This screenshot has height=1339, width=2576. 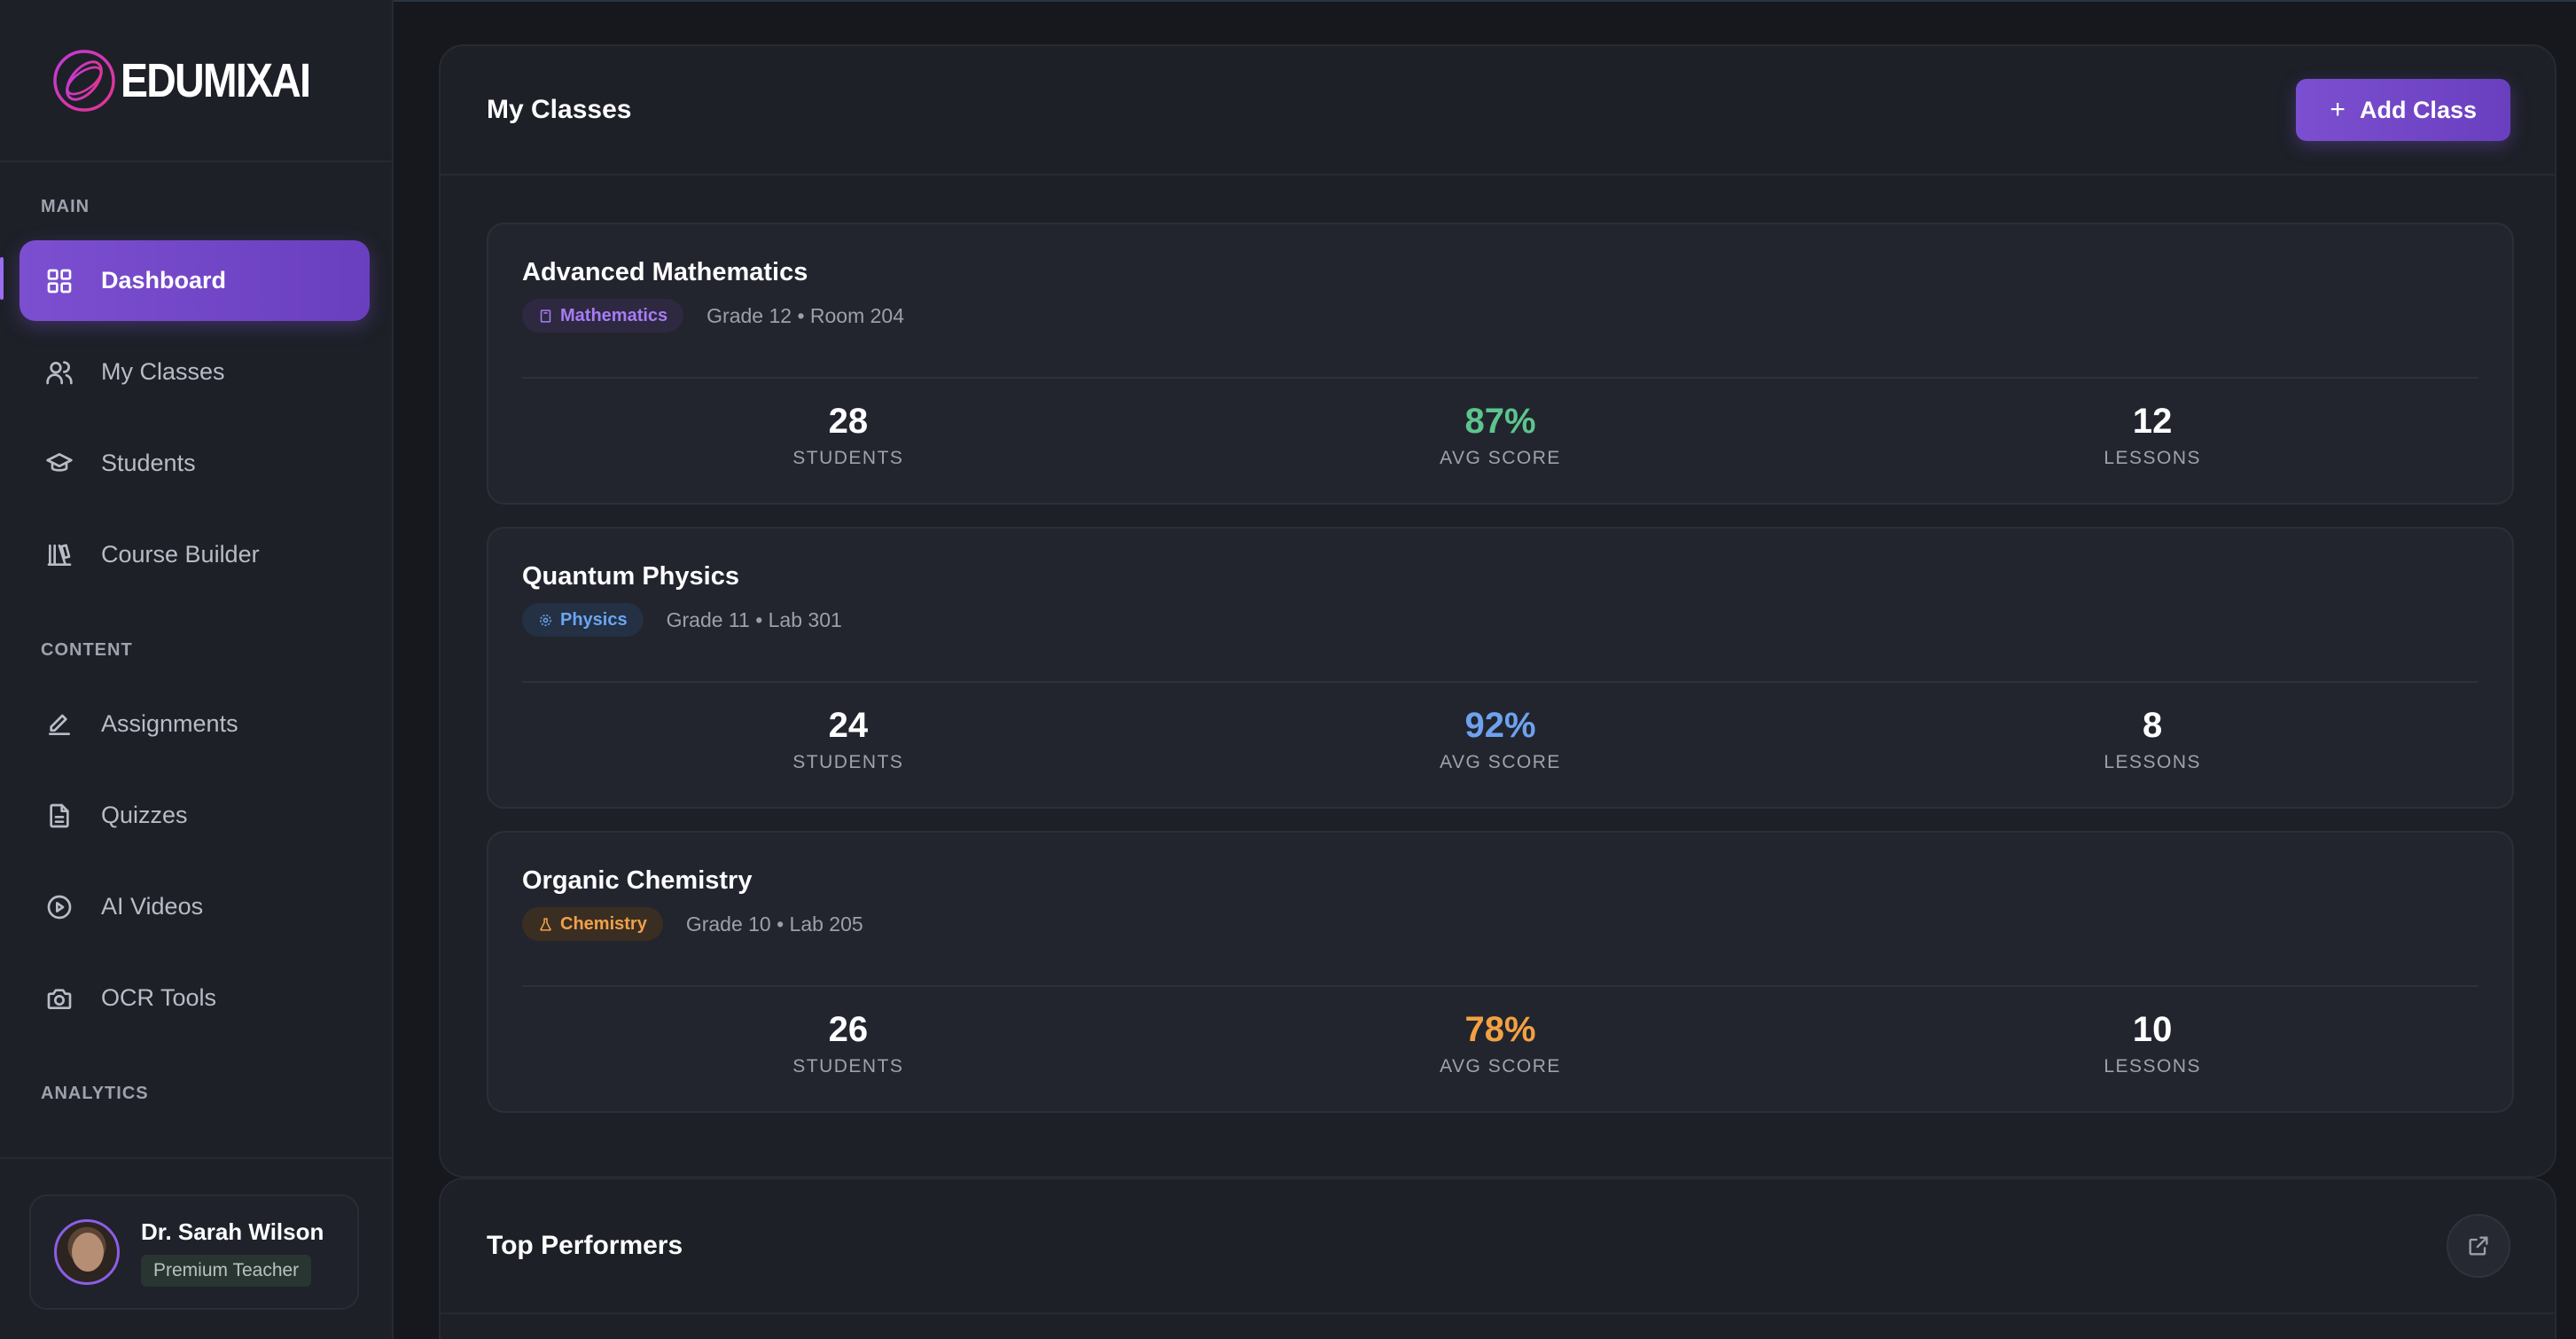 I want to click on sidebar-item-label: Quizzes, so click(x=144, y=815).